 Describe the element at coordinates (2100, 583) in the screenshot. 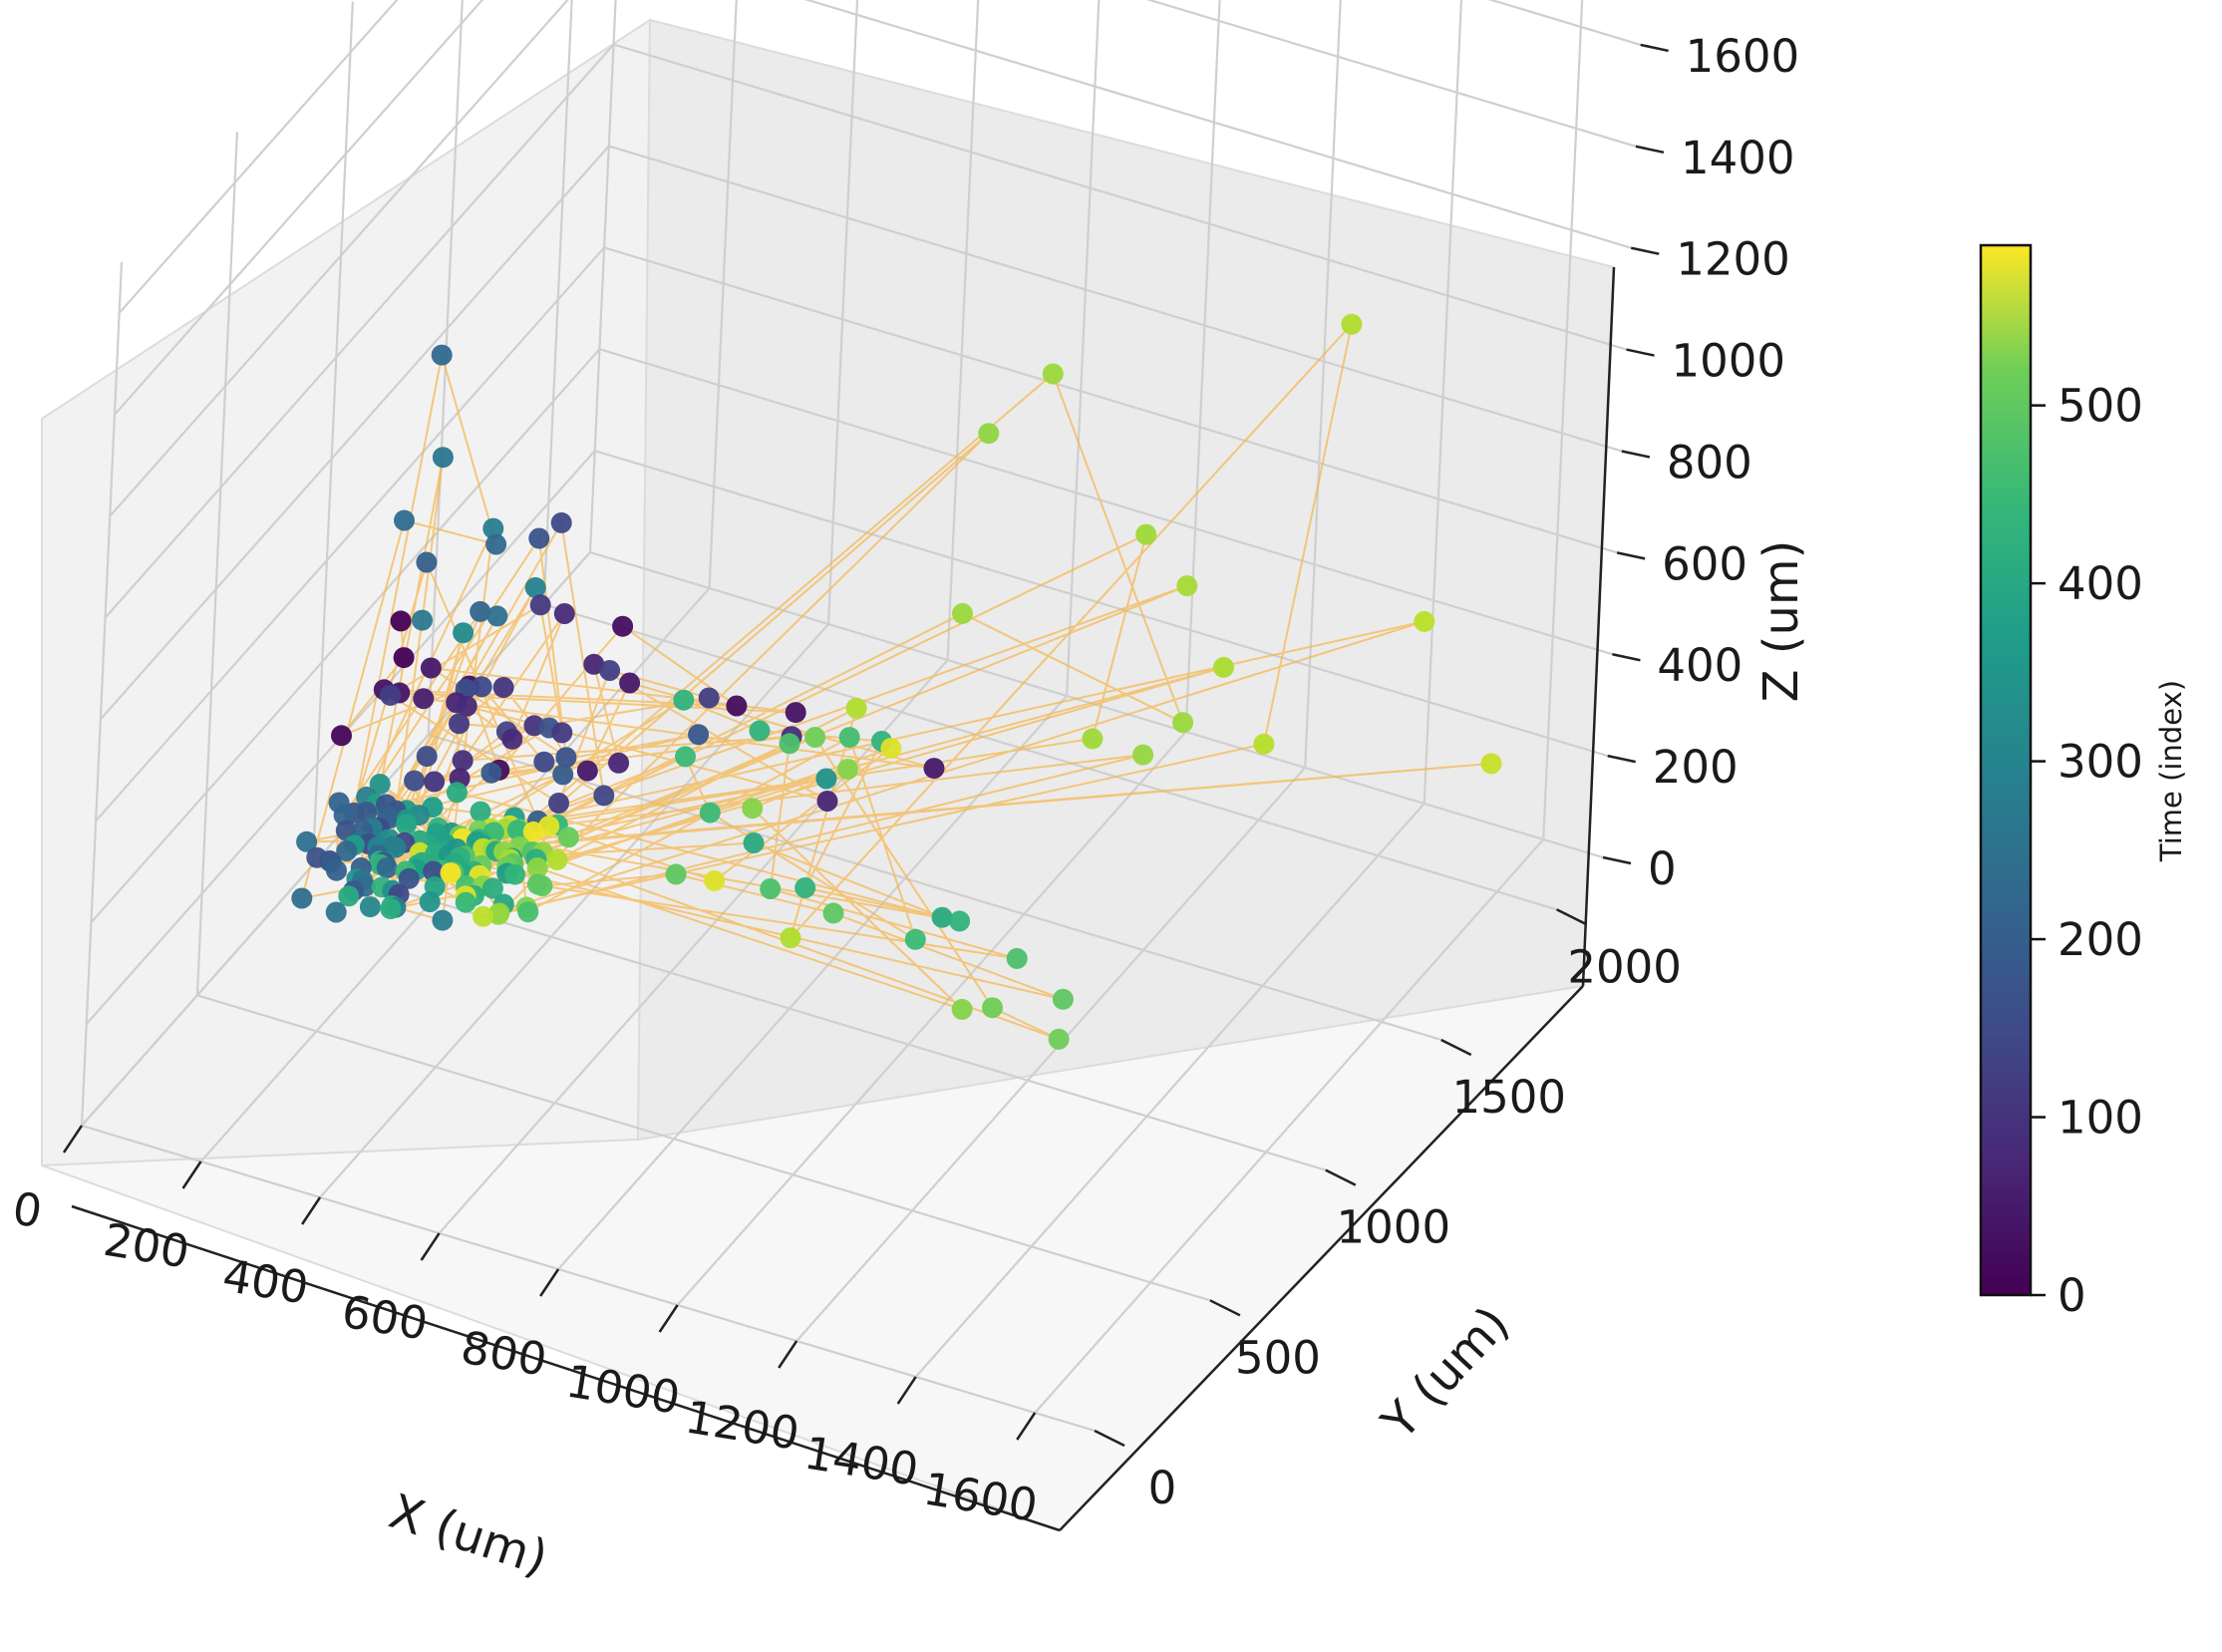

I see `colorbar-tick-label: 400` at that location.